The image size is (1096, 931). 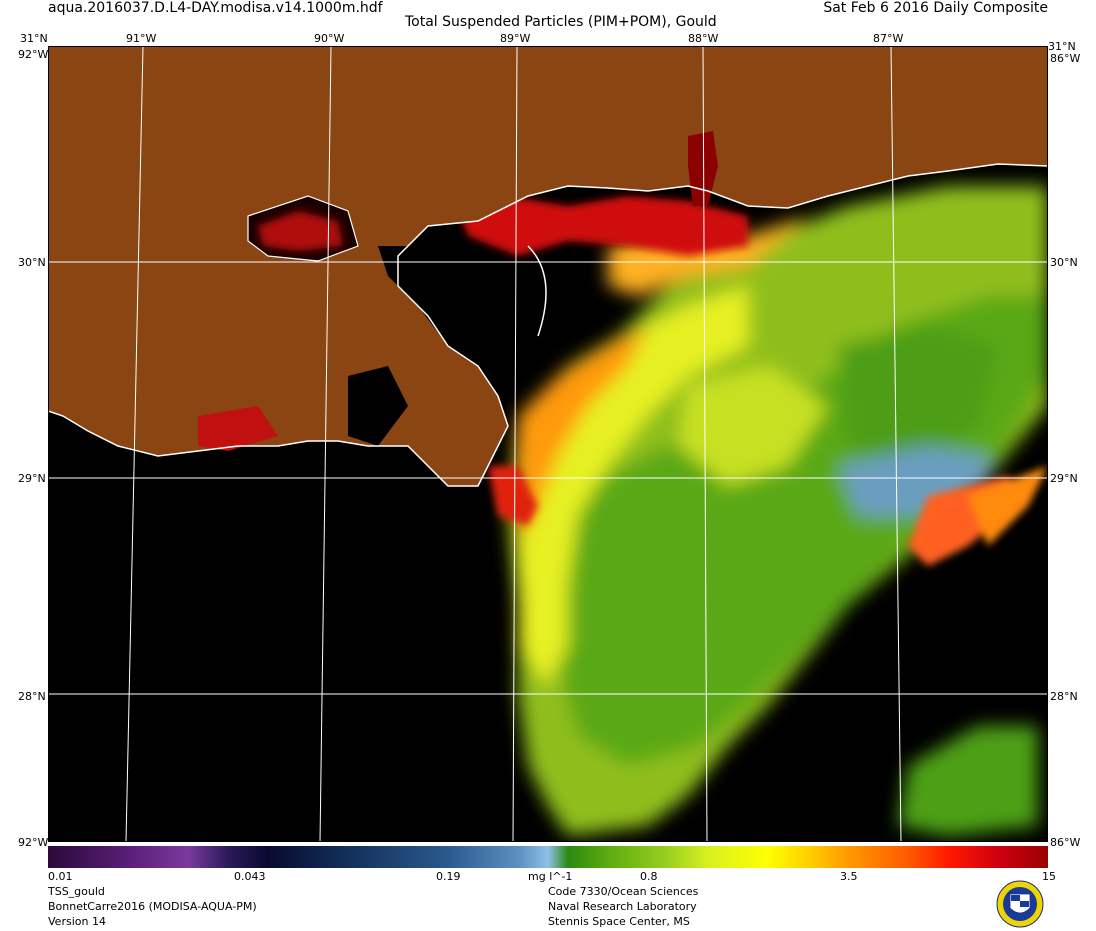 What do you see at coordinates (1064, 478) in the screenshot?
I see `lat-label-29n-right: 29°N` at bounding box center [1064, 478].